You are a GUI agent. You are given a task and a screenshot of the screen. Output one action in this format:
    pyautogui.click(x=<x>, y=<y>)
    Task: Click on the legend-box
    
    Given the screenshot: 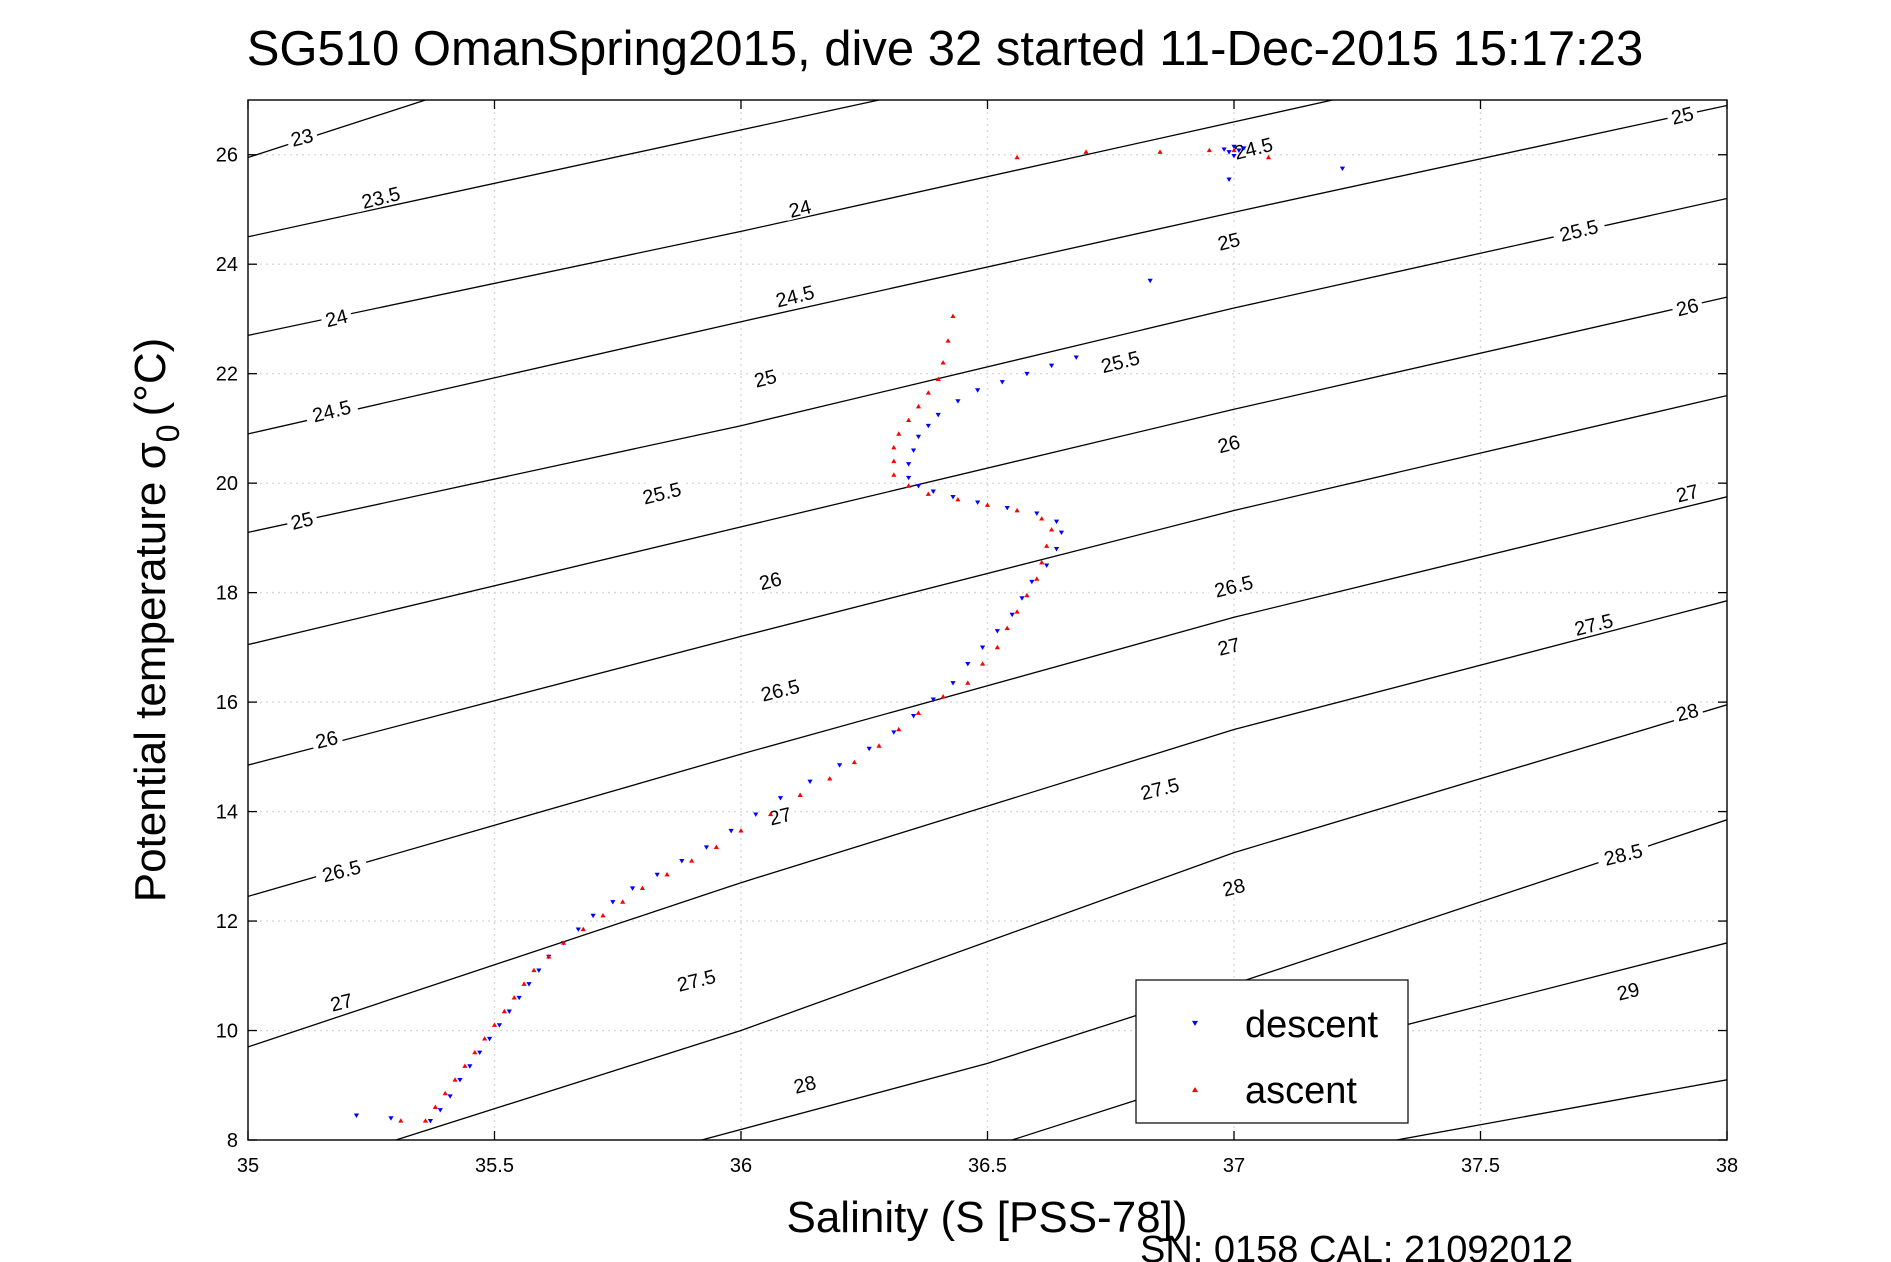 What is the action you would take?
    pyautogui.click(x=1272, y=1051)
    